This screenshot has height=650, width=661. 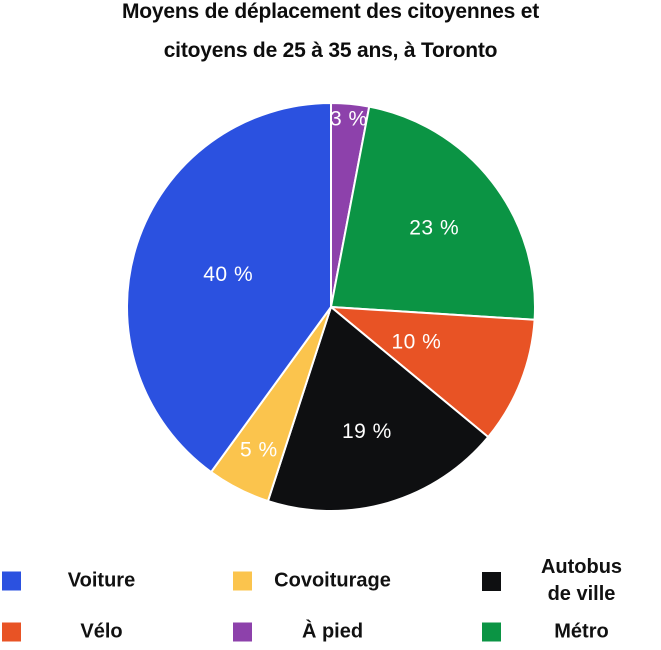 I want to click on chart-title-line-2: citoyens de 25 à 35 ans, à Toronto, so click(x=330, y=50).